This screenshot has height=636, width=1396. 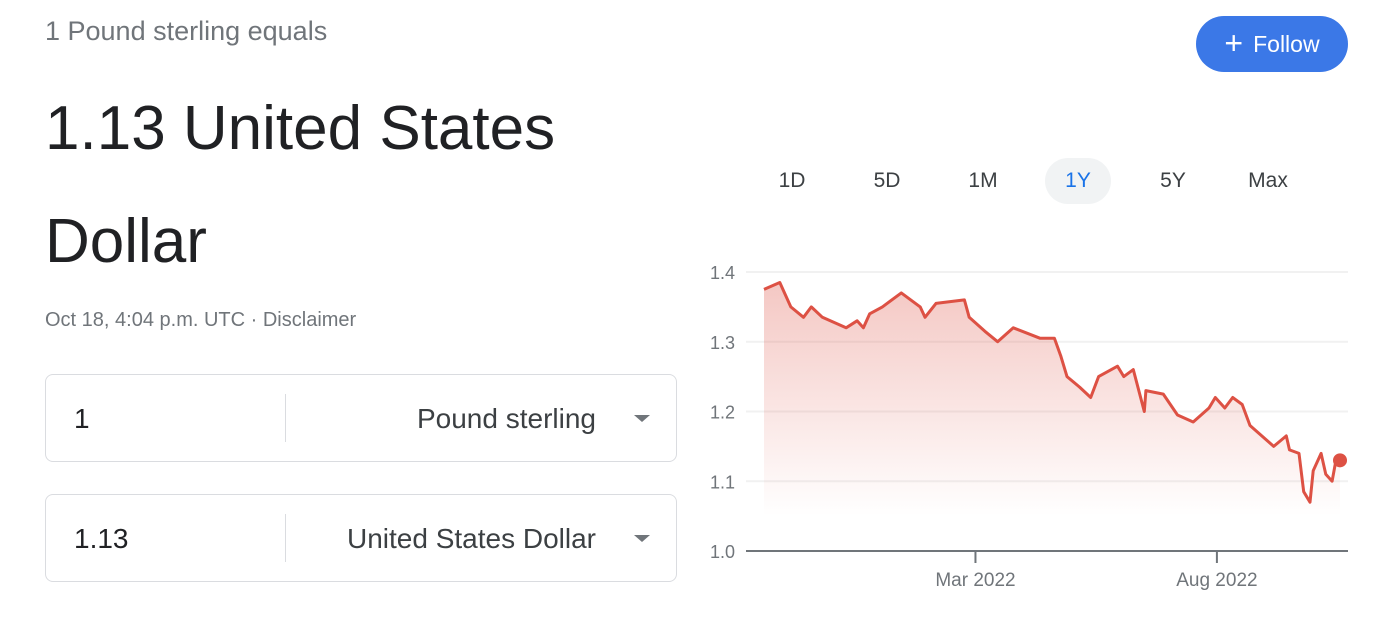 I want to click on to-currency-select: United States Dollar, so click(x=471, y=538).